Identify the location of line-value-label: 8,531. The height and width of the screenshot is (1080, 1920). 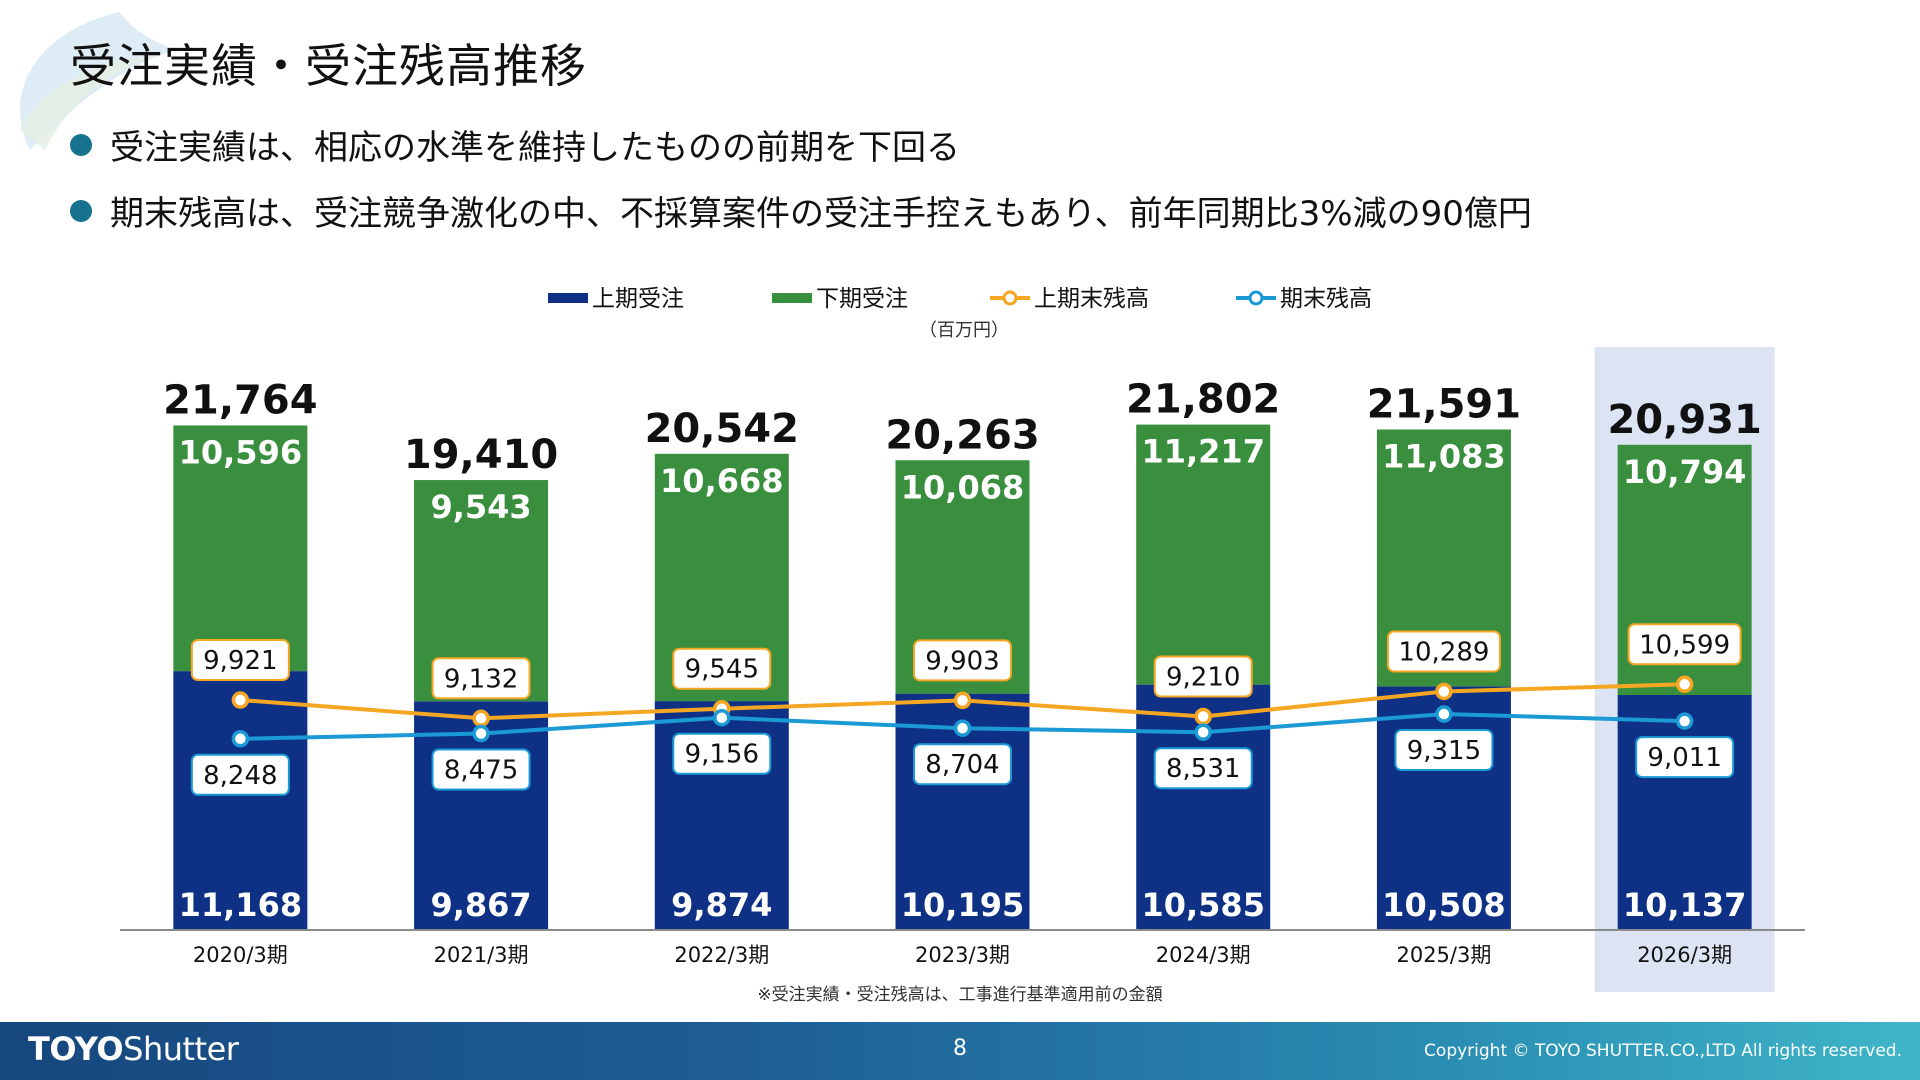
(1203, 769).